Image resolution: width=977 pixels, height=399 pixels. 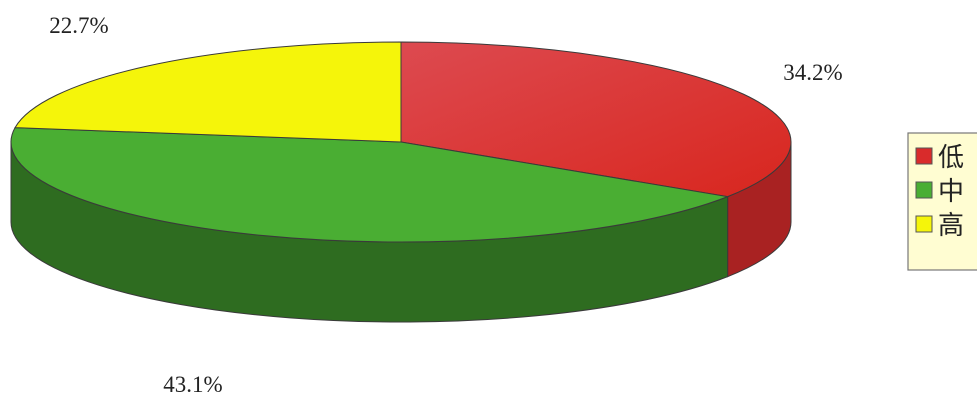 I want to click on slice-label-1: 43.1%, so click(x=192, y=384).